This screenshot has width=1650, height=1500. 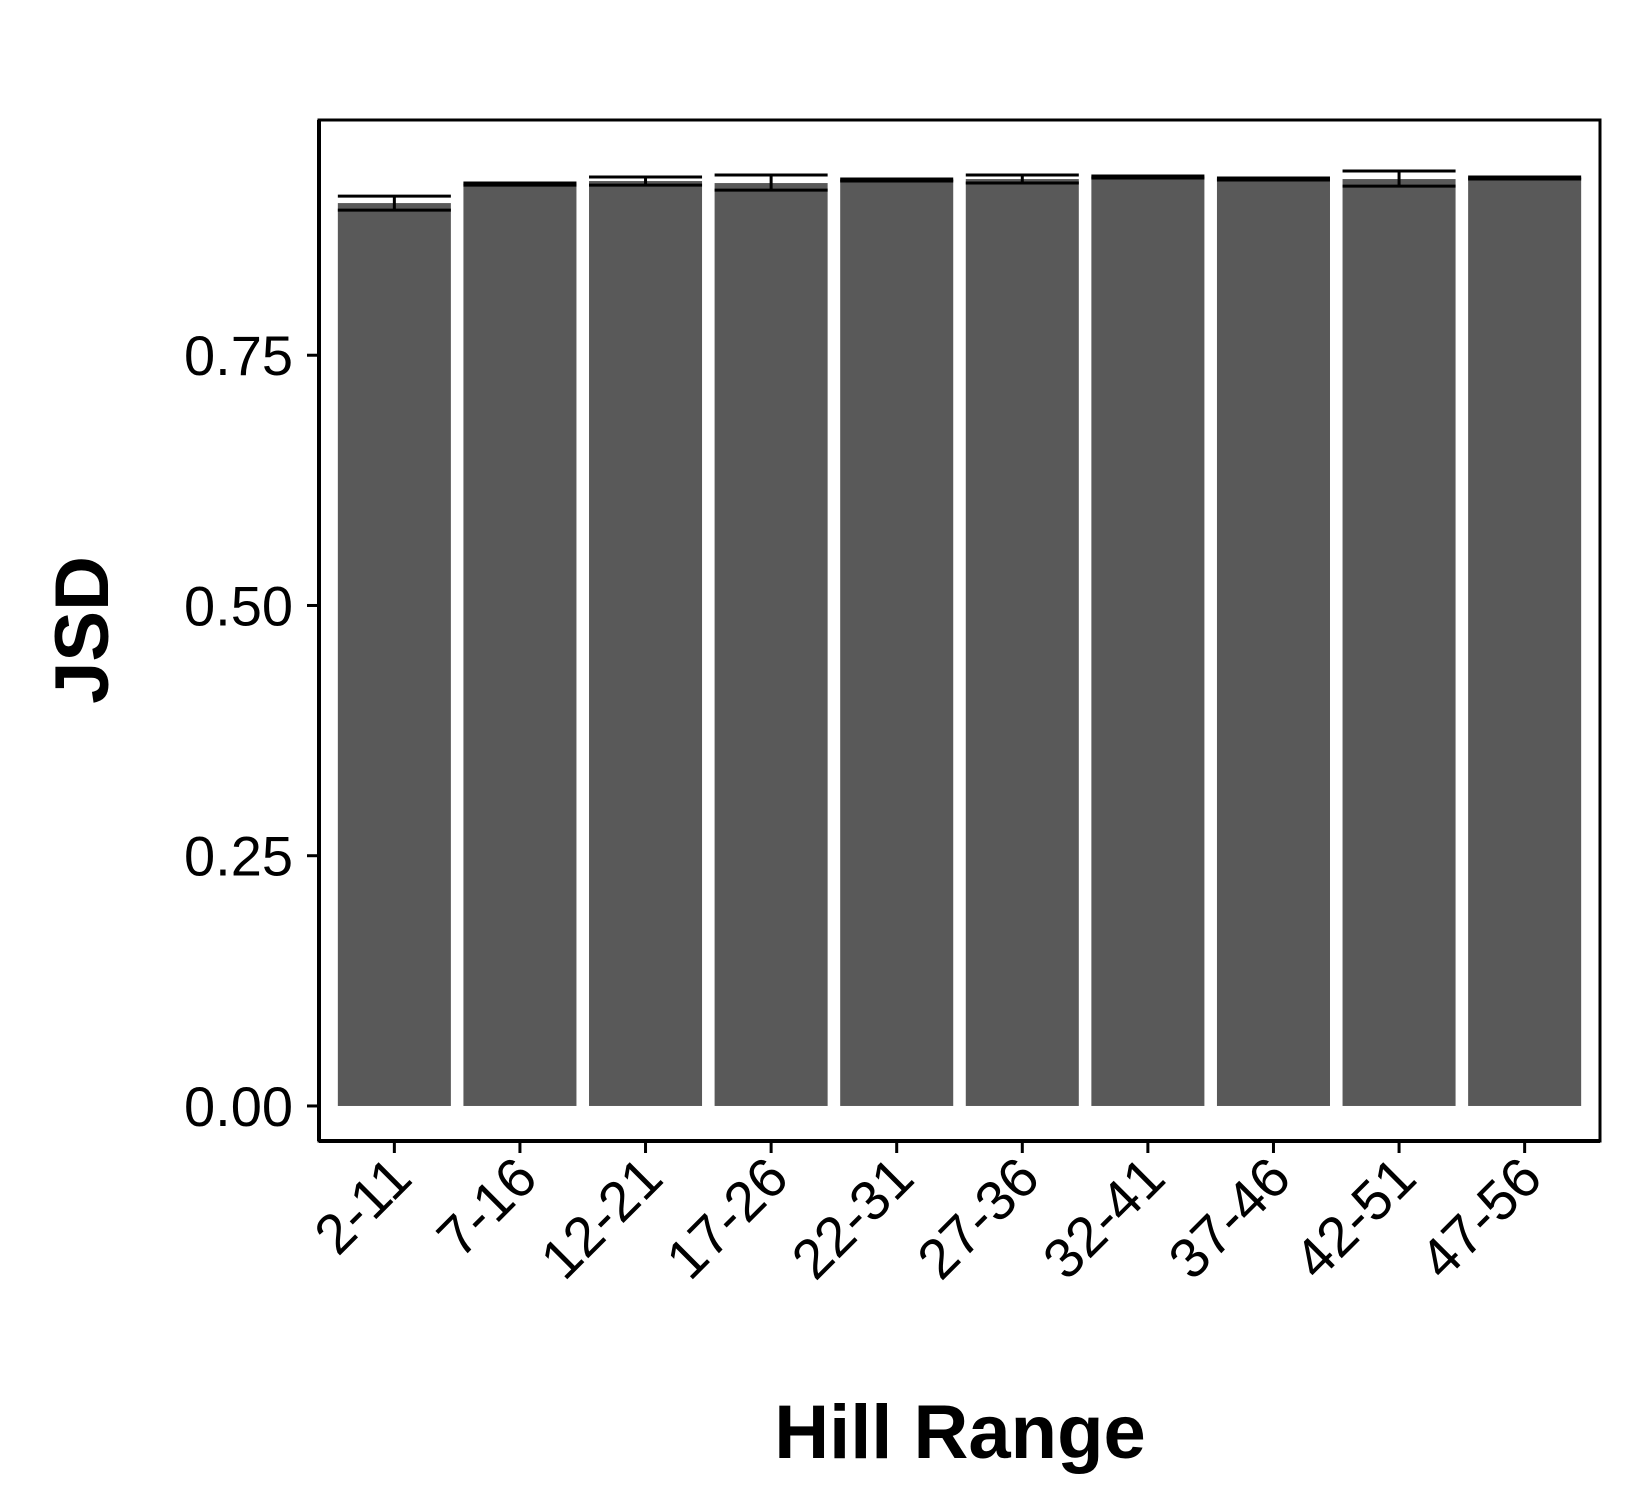 I want to click on y-tick-label: 0.50, so click(x=238, y=605).